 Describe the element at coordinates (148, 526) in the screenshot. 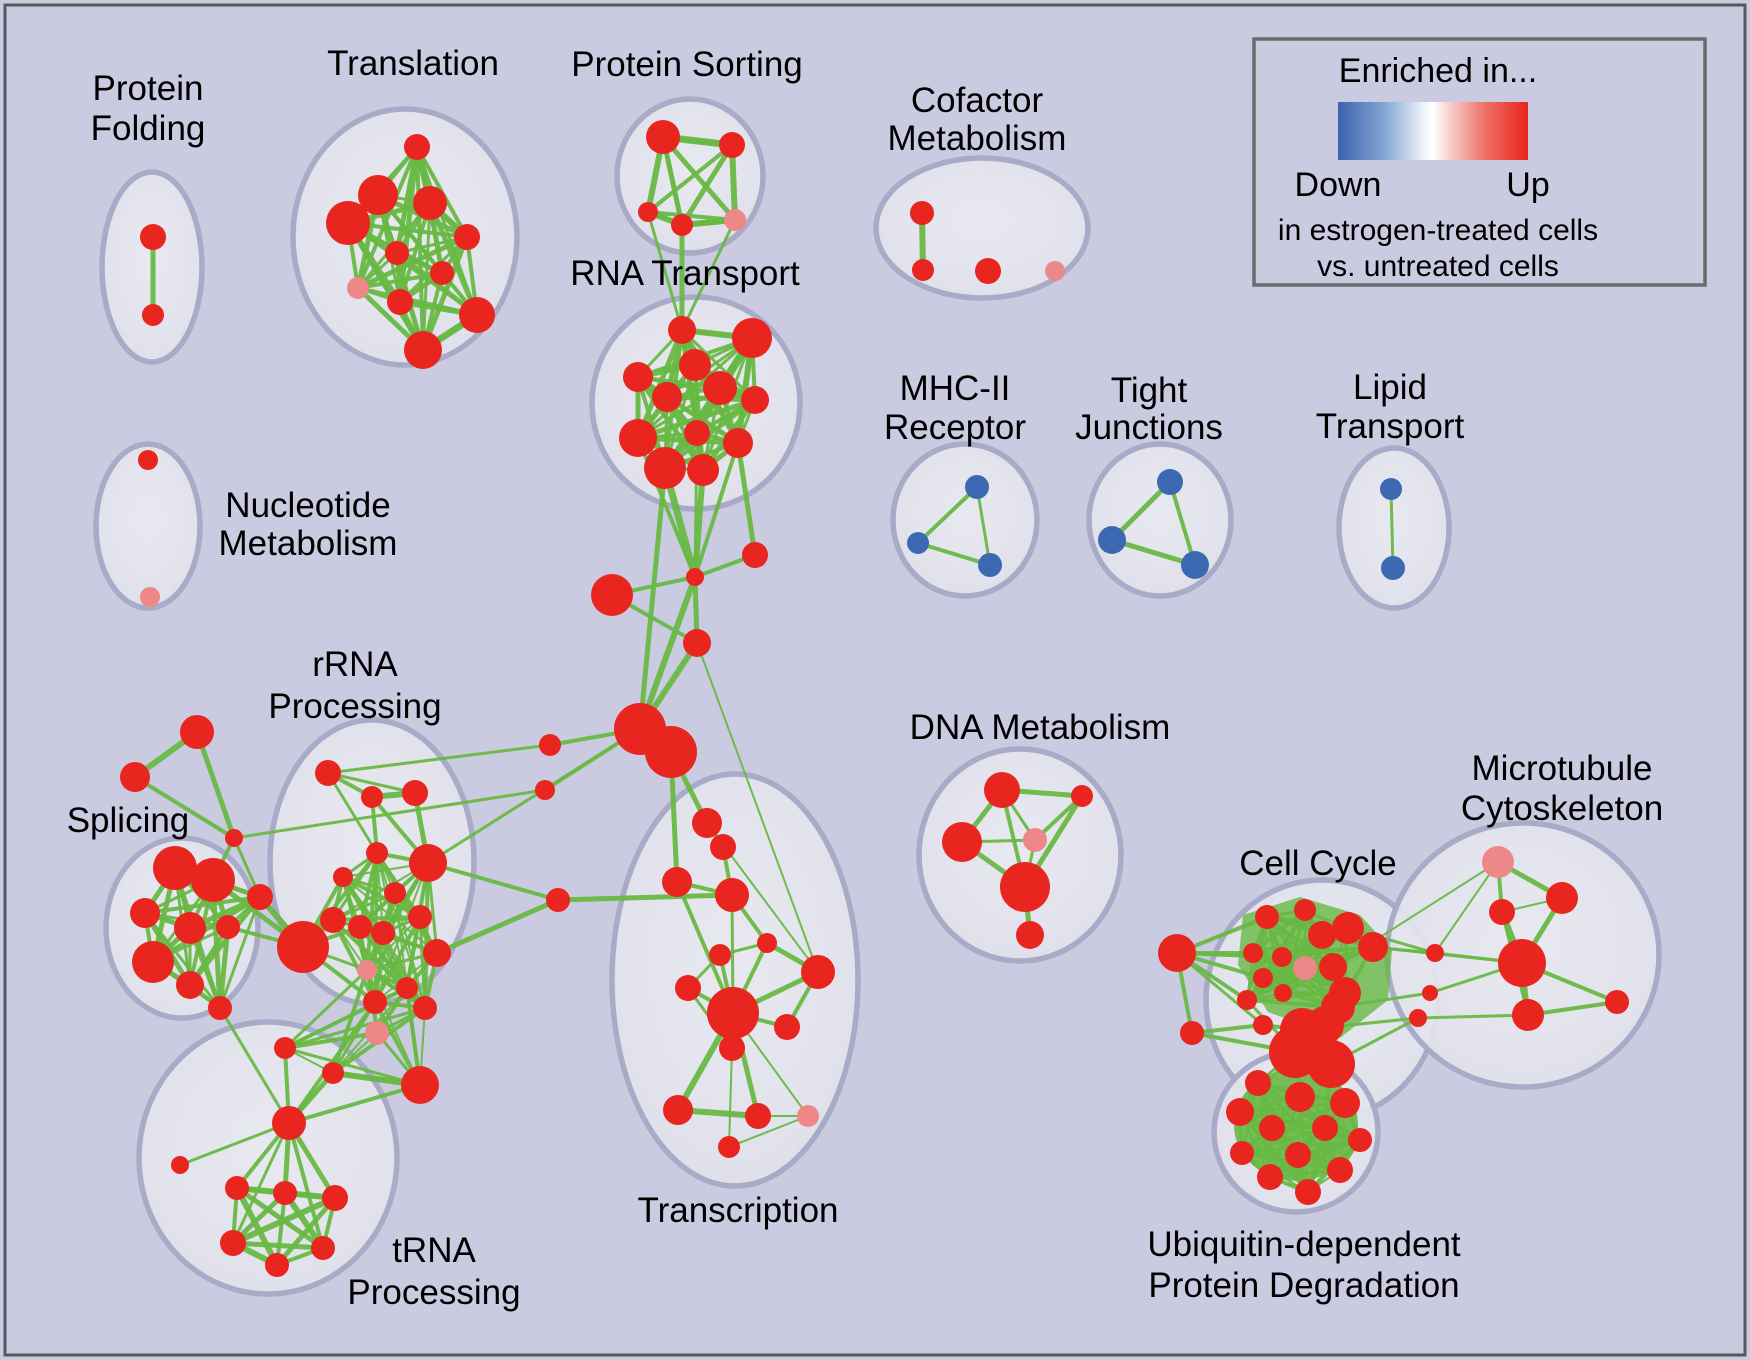

I see `cluster-ellipse-nucleotide-metabolism` at that location.